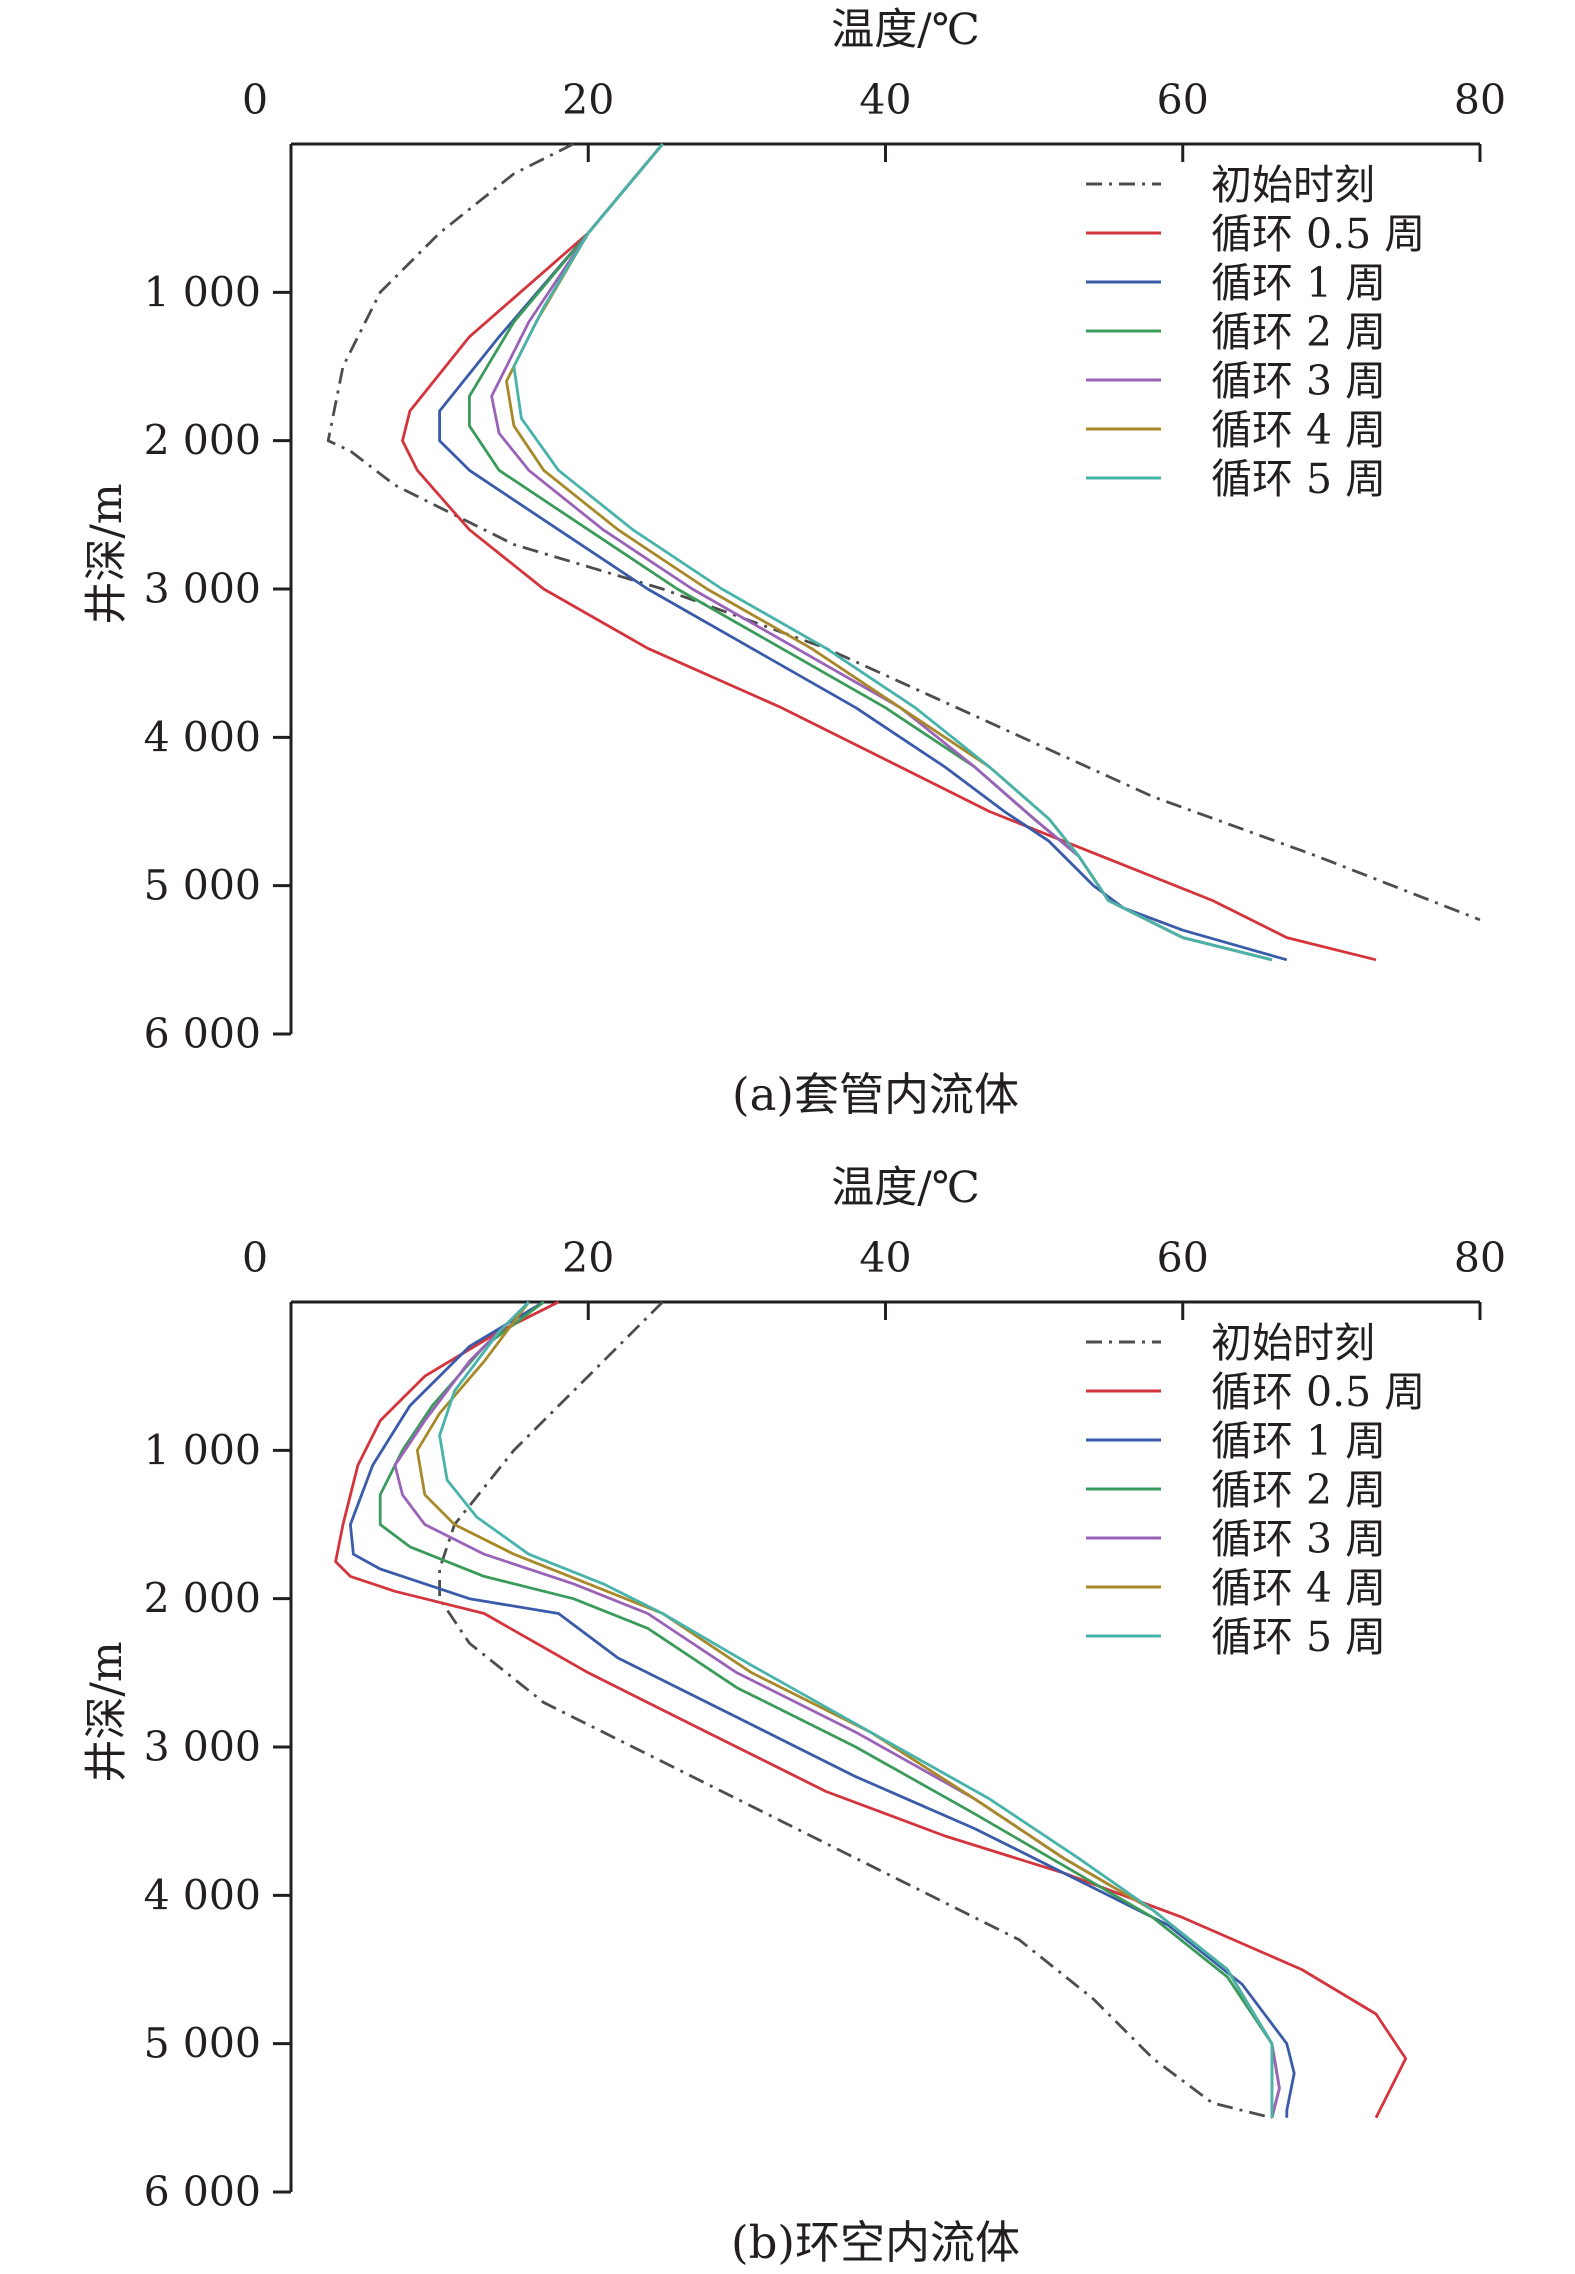  Describe the element at coordinates (875, 1094) in the screenshot. I see `panel-caption: (a)套管内流体` at that location.